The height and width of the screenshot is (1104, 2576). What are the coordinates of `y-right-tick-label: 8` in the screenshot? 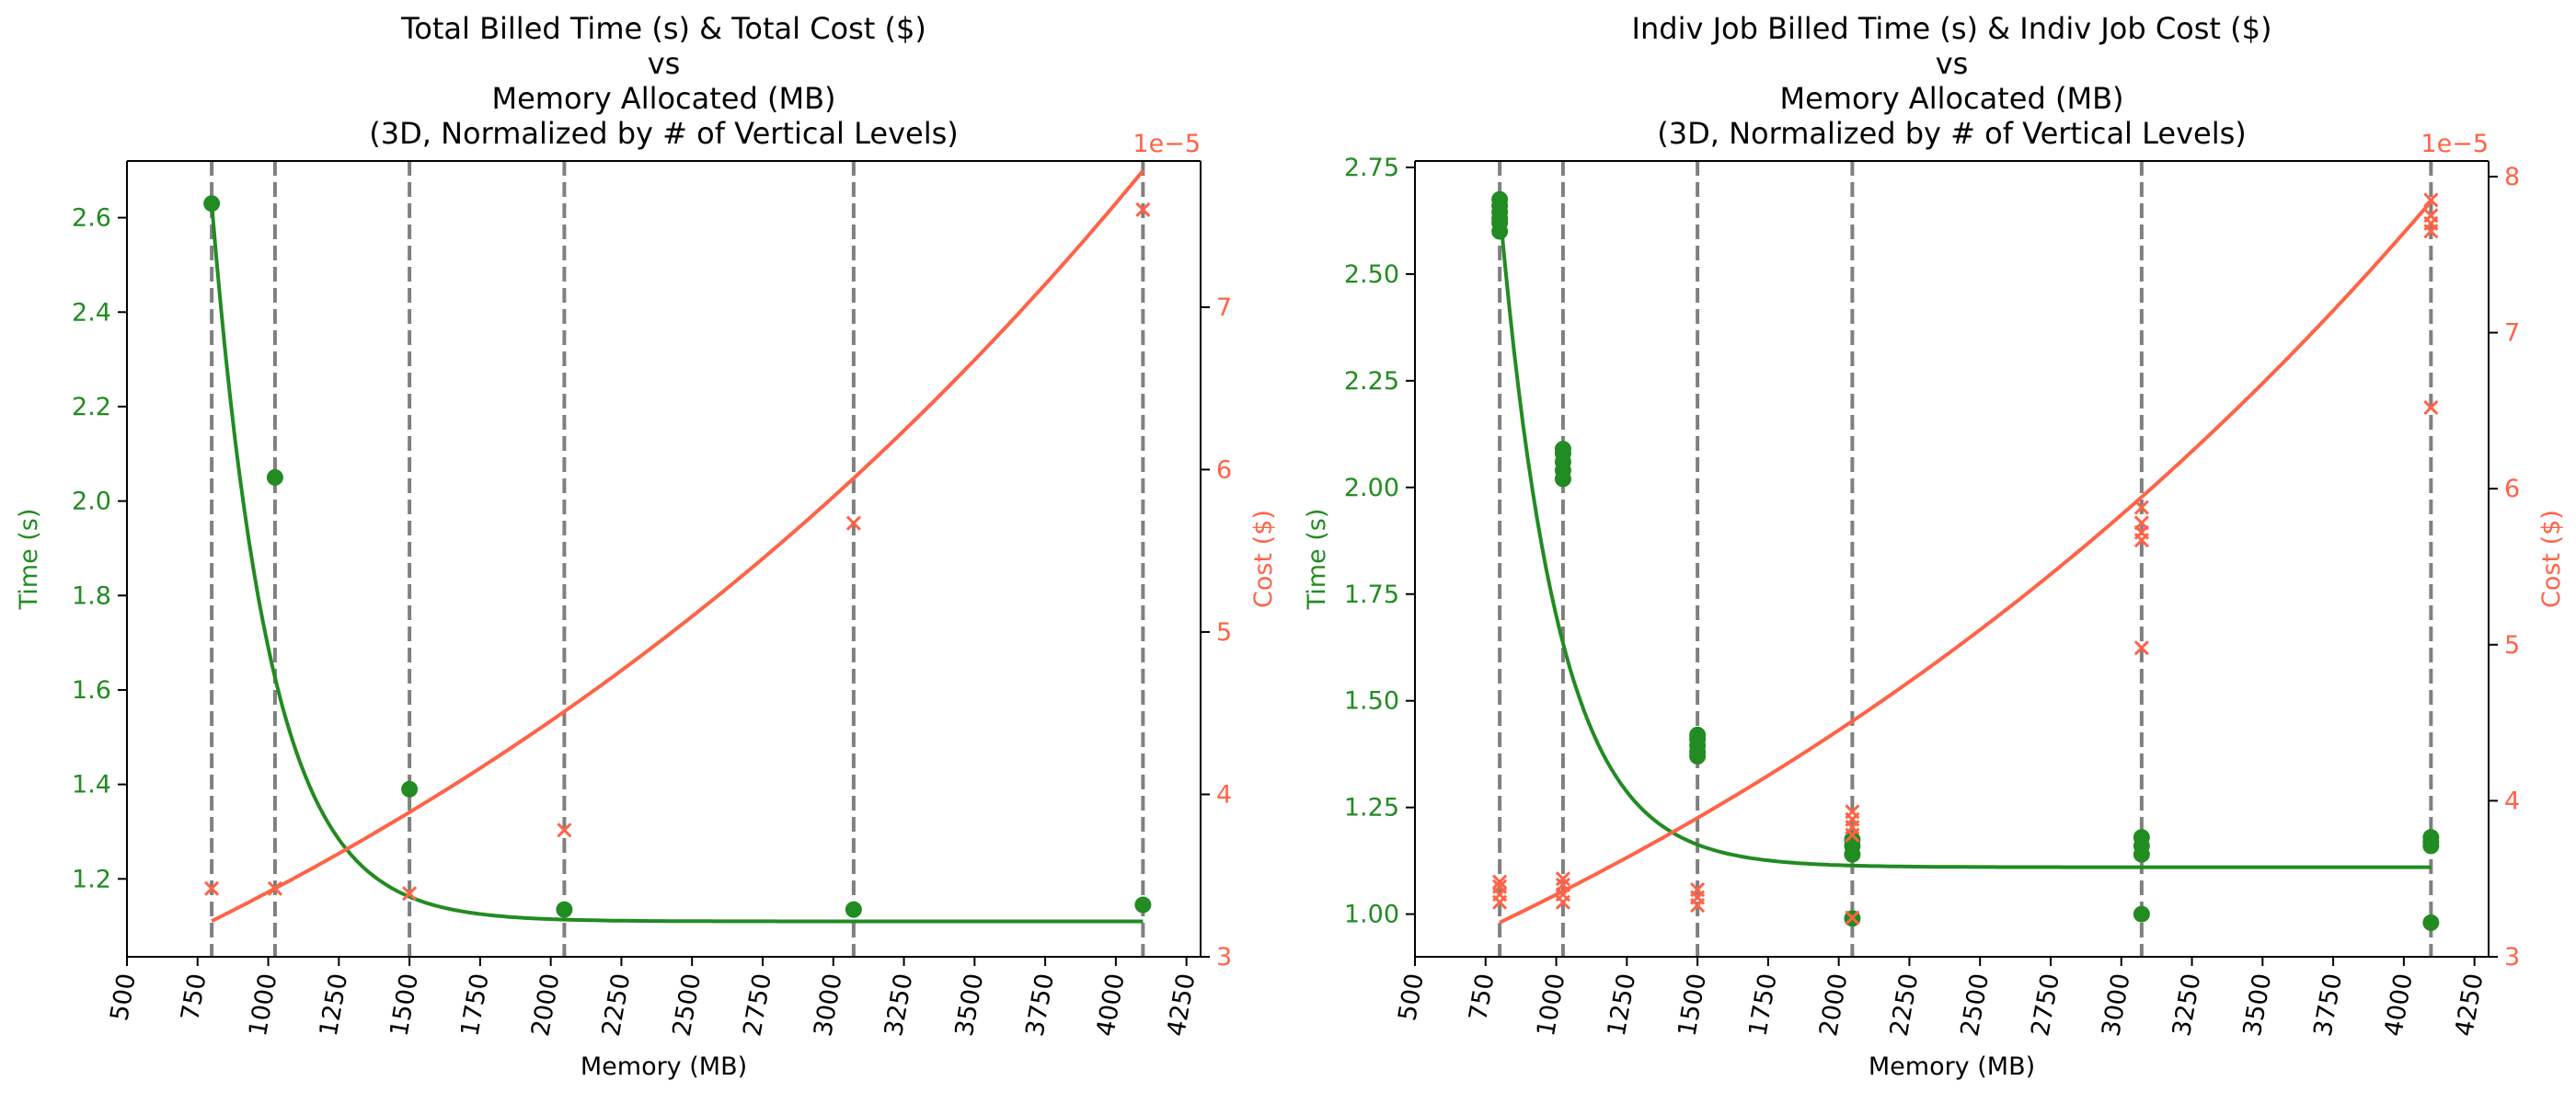 It's located at (2512, 177).